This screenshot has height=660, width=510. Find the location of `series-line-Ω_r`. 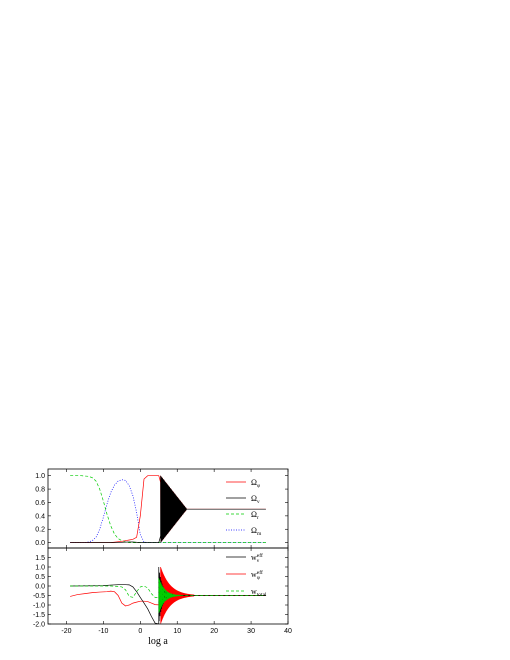

series-line-Ω_r is located at coordinates (168, 509).